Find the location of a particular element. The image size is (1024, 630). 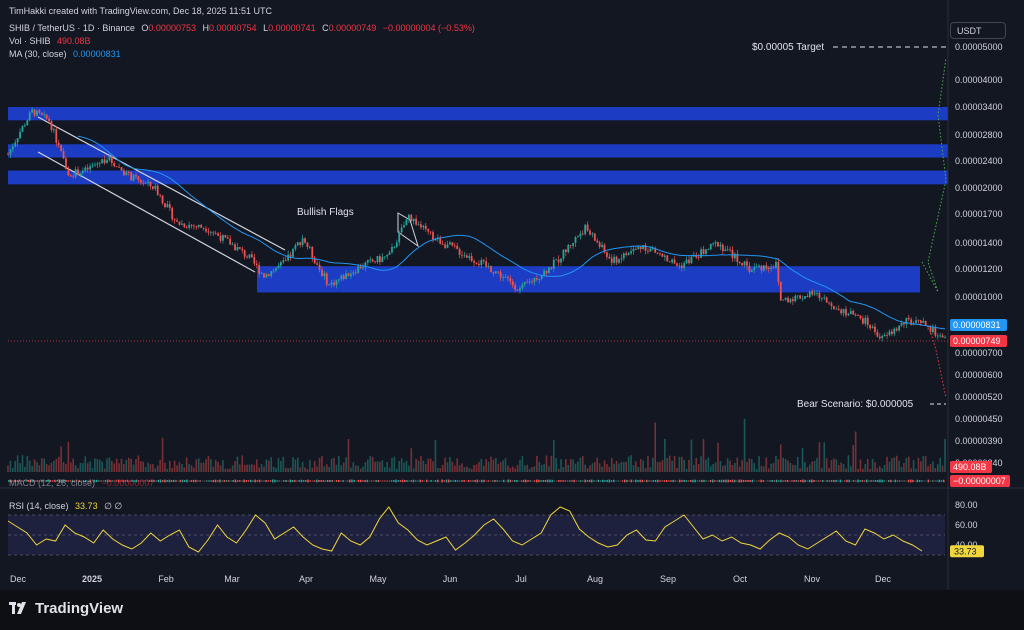

volume-legend: Vol · SHIB 490.08B is located at coordinates (52, 41).